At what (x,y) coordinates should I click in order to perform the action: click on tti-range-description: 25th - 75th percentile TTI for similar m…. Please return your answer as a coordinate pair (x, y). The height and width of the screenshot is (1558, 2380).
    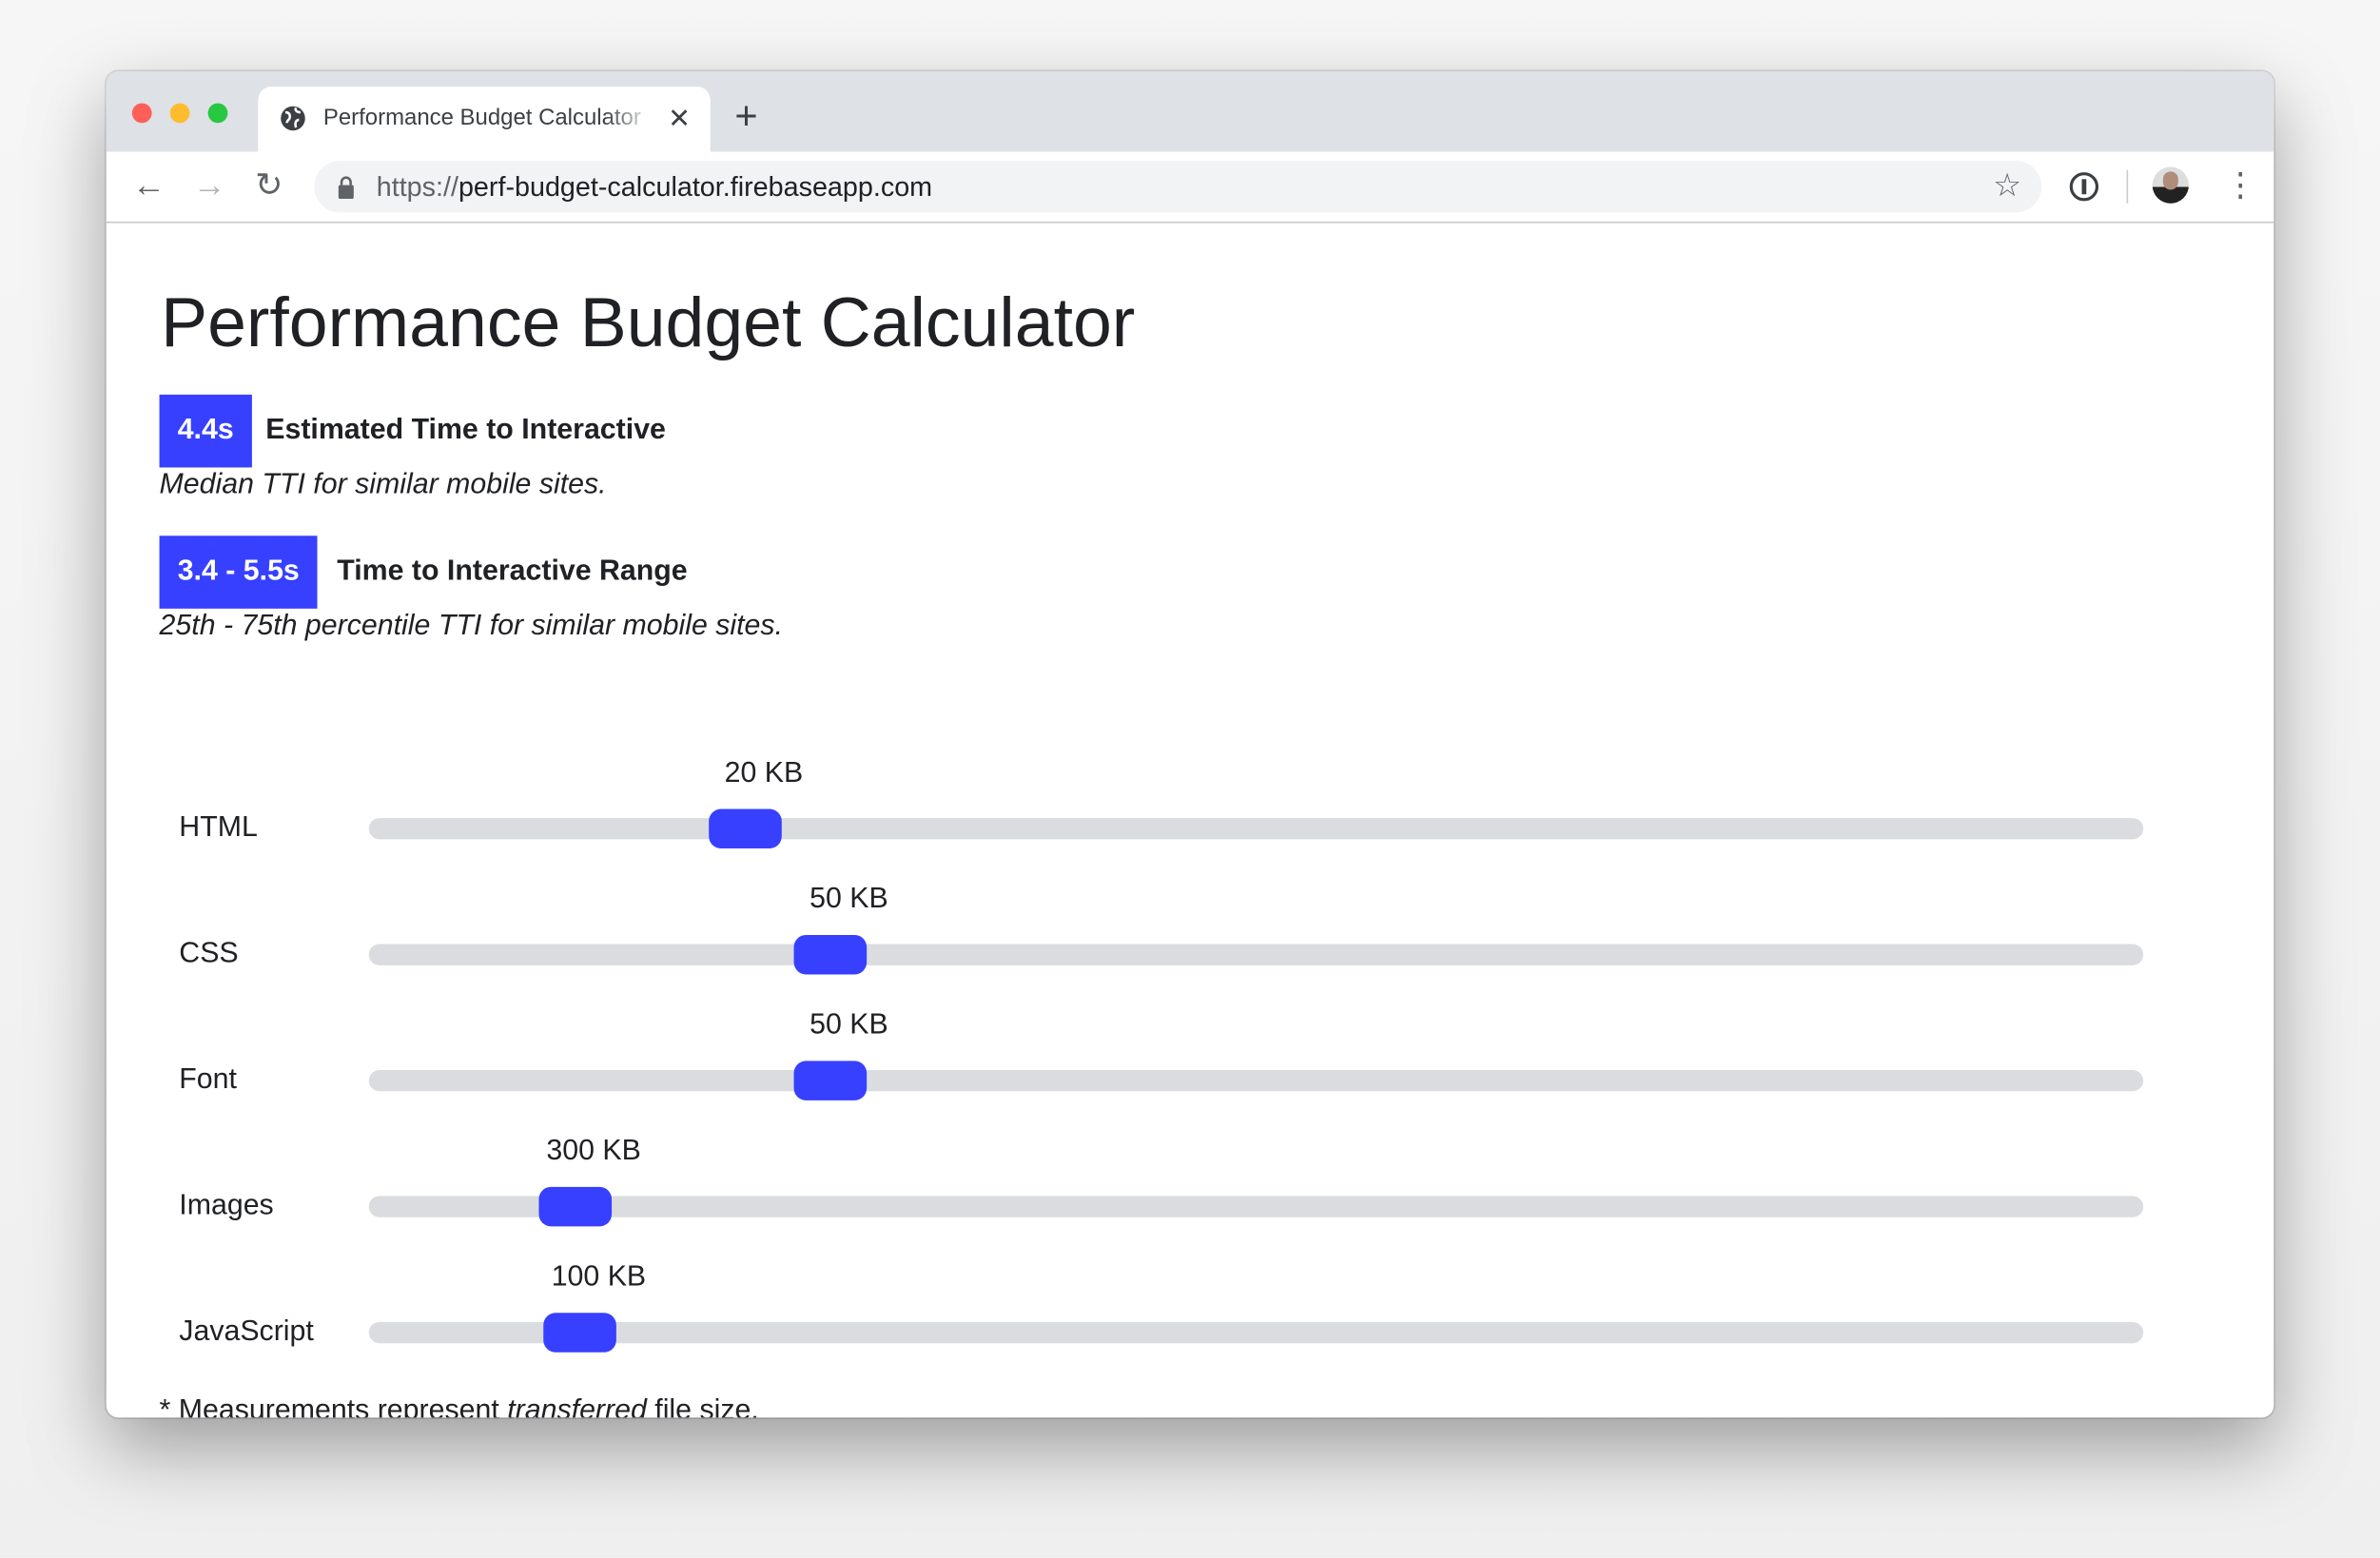
    Looking at the image, I should click on (471, 626).